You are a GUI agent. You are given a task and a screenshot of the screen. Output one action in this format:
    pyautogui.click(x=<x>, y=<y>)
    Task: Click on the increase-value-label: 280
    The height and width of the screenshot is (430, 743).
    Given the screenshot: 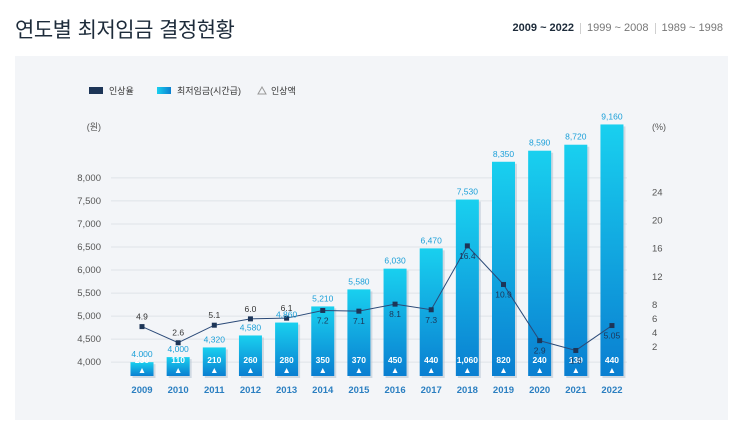 What is the action you would take?
    pyautogui.click(x=287, y=360)
    